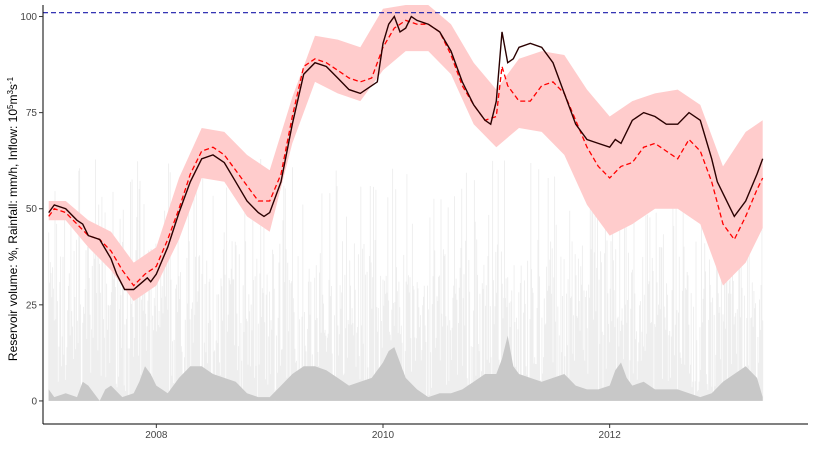 This screenshot has width=817, height=454. I want to click on y-axis-title-sup3: -1, so click(10, 80).